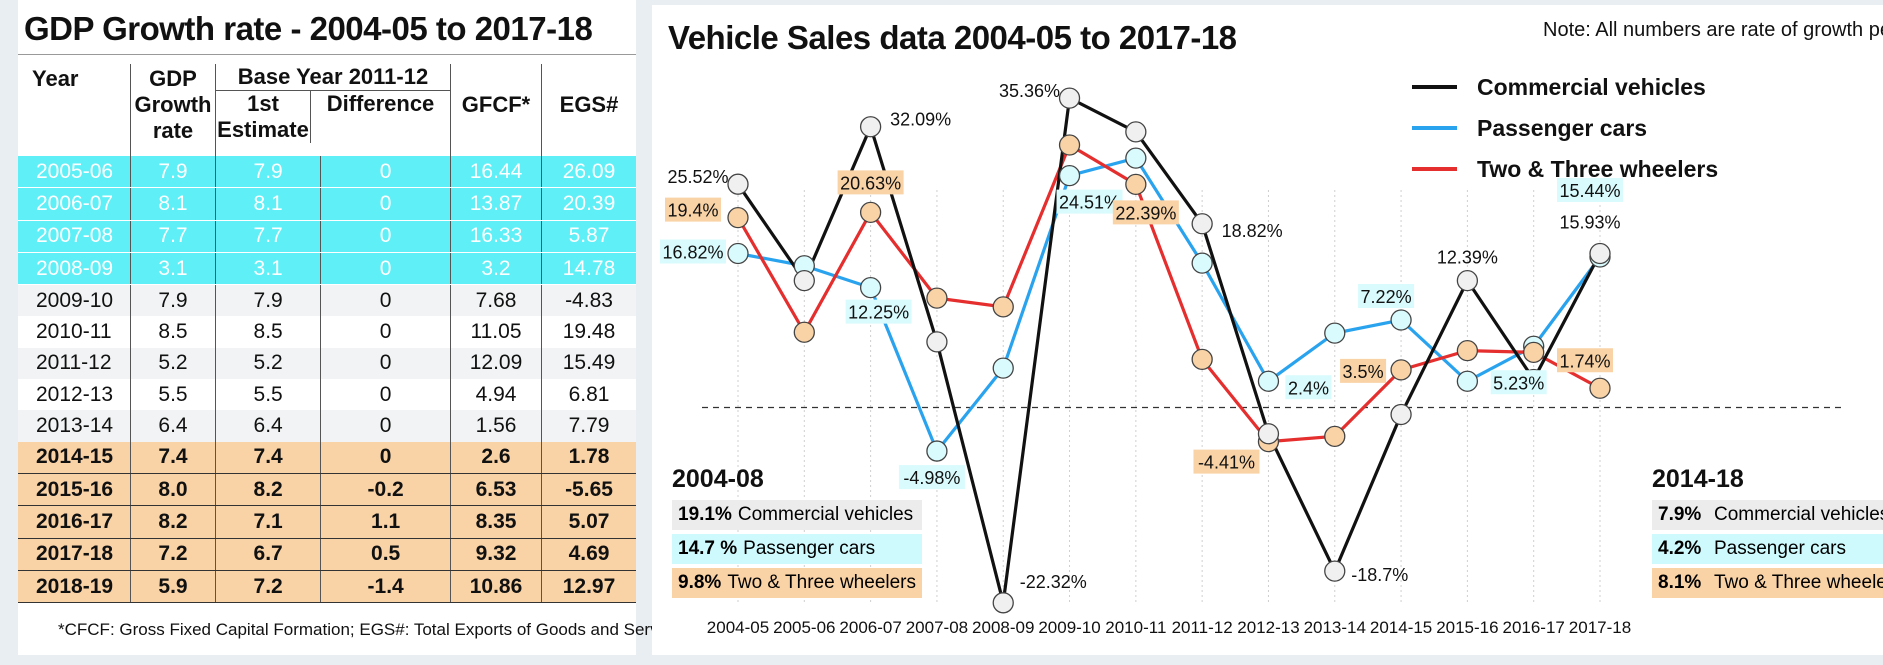 Image resolution: width=1883 pixels, height=665 pixels. What do you see at coordinates (380, 117) in the screenshot?
I see `col-difference: Difference` at bounding box center [380, 117].